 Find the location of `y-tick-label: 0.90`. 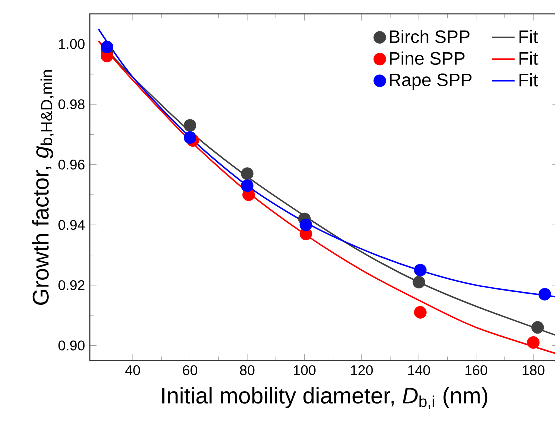

y-tick-label: 0.90 is located at coordinates (71, 345).